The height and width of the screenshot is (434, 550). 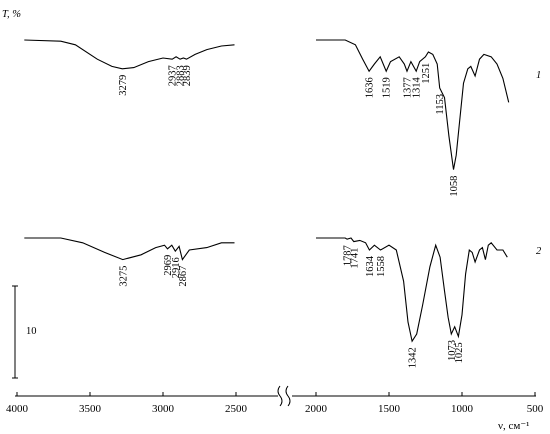 I want to click on x-axis-ticks: 4000 3500 3000 2500 2000 1500 1000 500, so click(x=275, y=403).